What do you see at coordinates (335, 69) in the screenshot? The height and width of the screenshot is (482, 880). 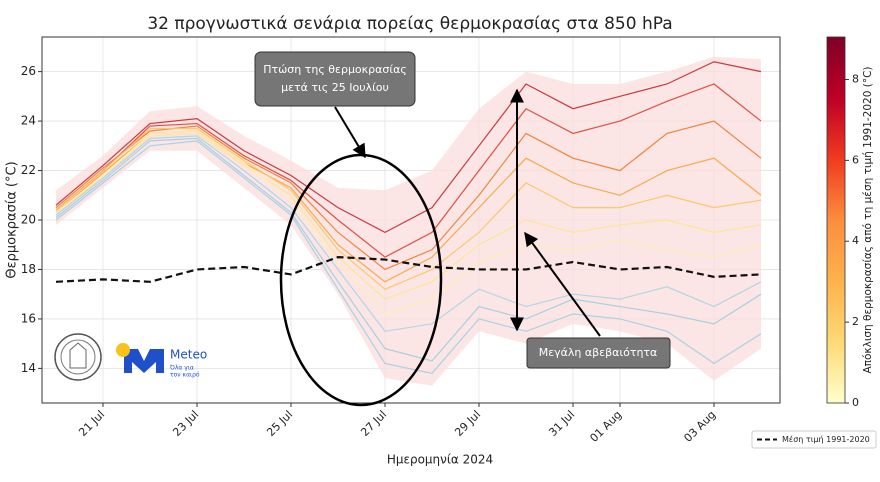 I see `callout-text: Πτώση της θερμοκρασίας` at bounding box center [335, 69].